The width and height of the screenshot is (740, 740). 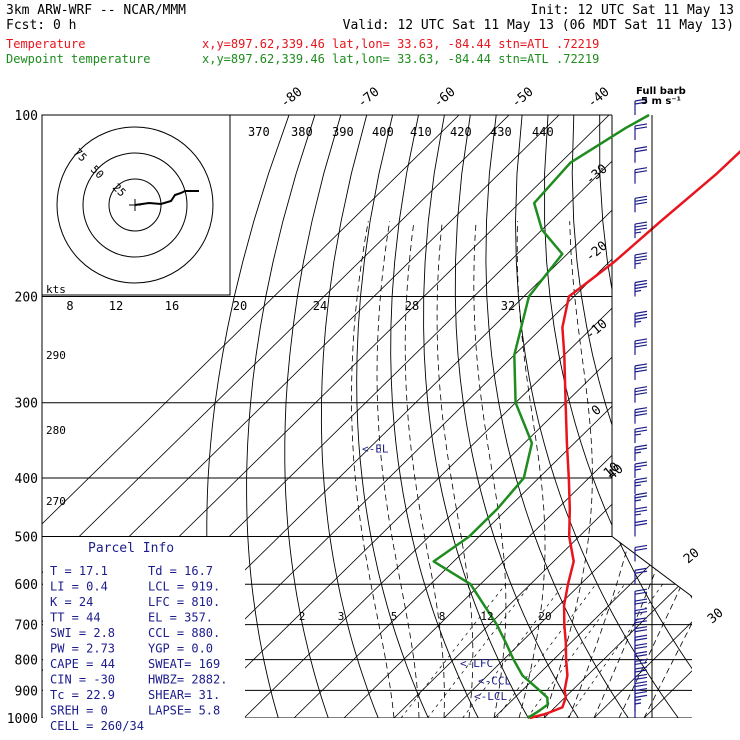 What do you see at coordinates (184, 695) in the screenshot?
I see `parcel-row-right: SHEAR= 31.` at bounding box center [184, 695].